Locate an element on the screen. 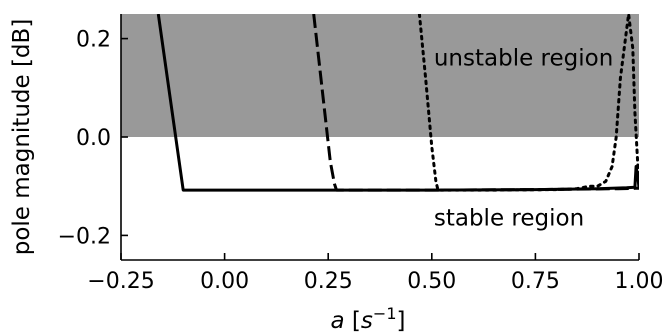 The width and height of the screenshot is (669, 333). x-tick-label: −0.25 is located at coordinates (120, 281).